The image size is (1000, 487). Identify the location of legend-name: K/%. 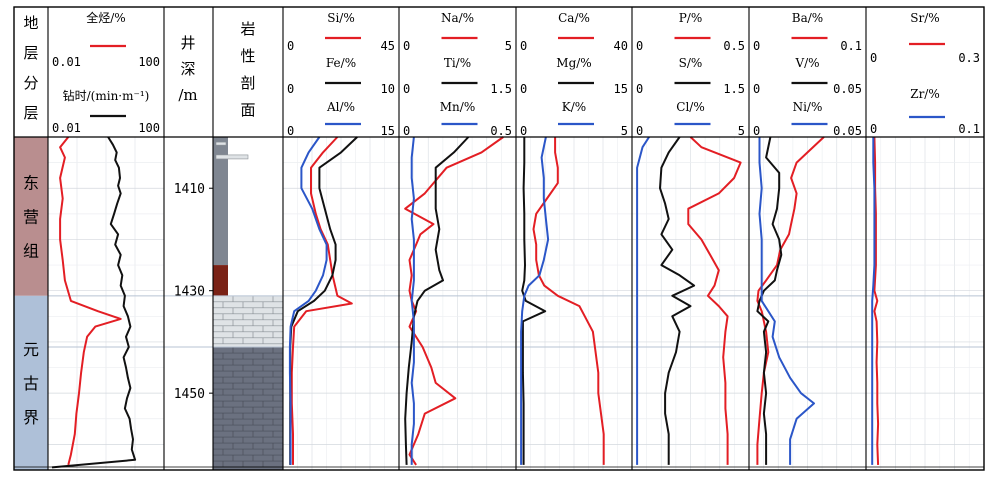
(574, 107).